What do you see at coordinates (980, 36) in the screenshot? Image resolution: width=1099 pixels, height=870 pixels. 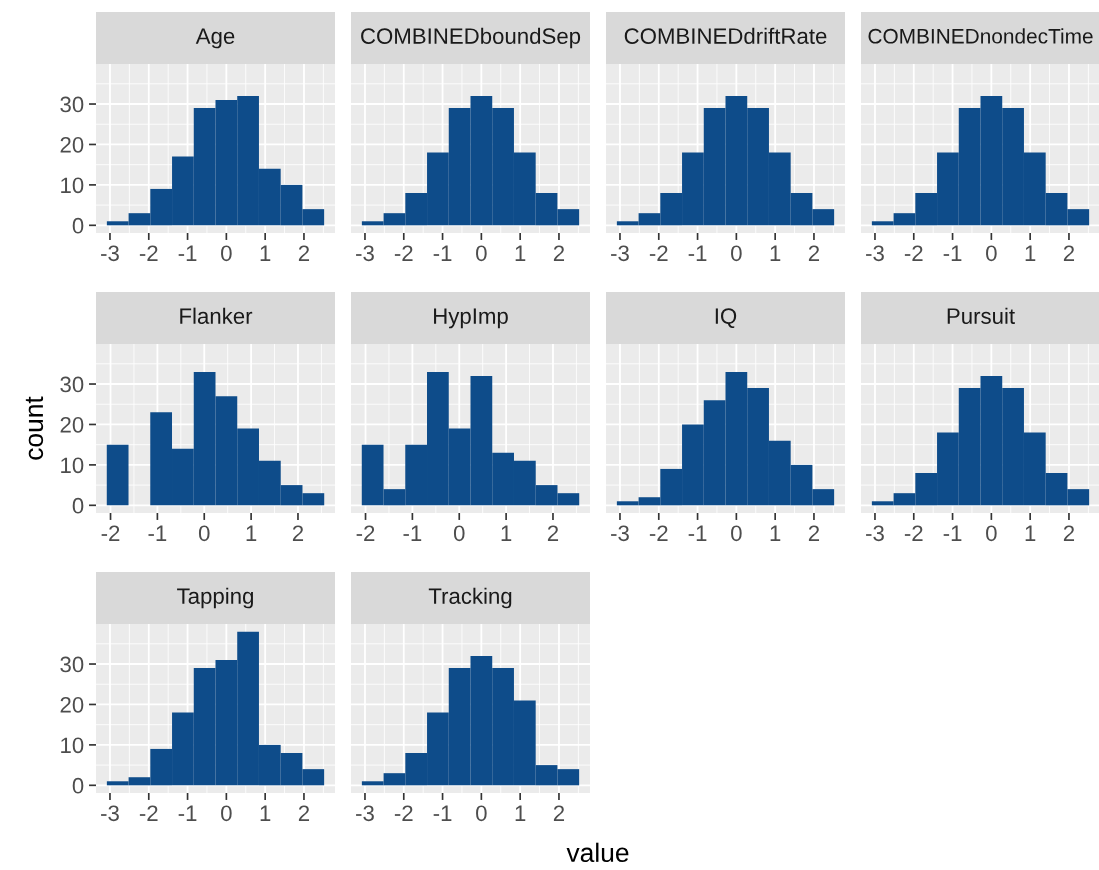 I see `chart-title: COMBINEDnondecTime` at bounding box center [980, 36].